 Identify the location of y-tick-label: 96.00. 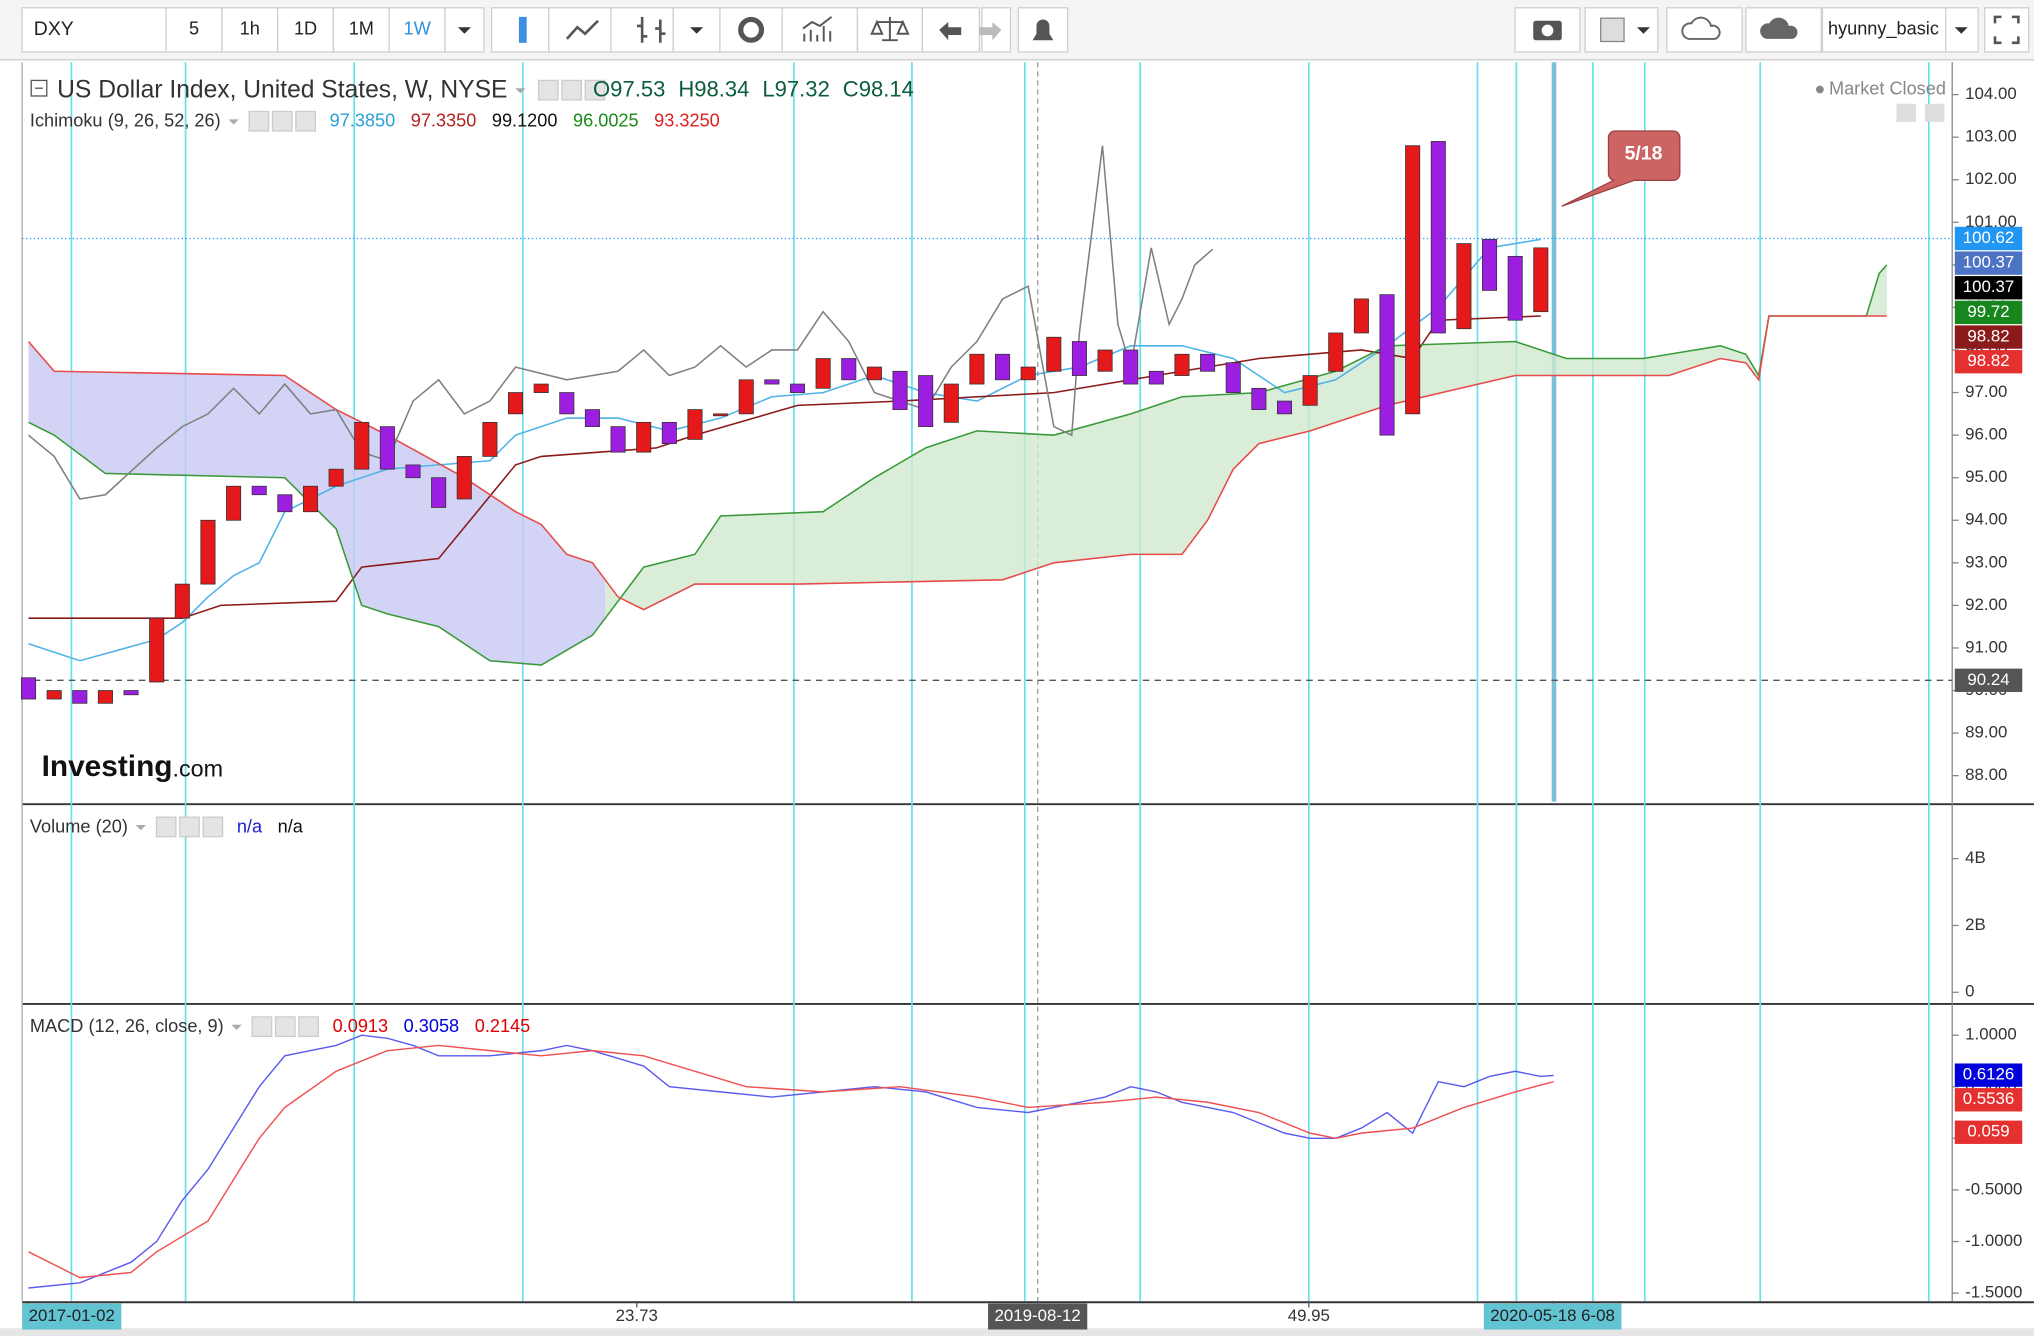
(1986, 434).